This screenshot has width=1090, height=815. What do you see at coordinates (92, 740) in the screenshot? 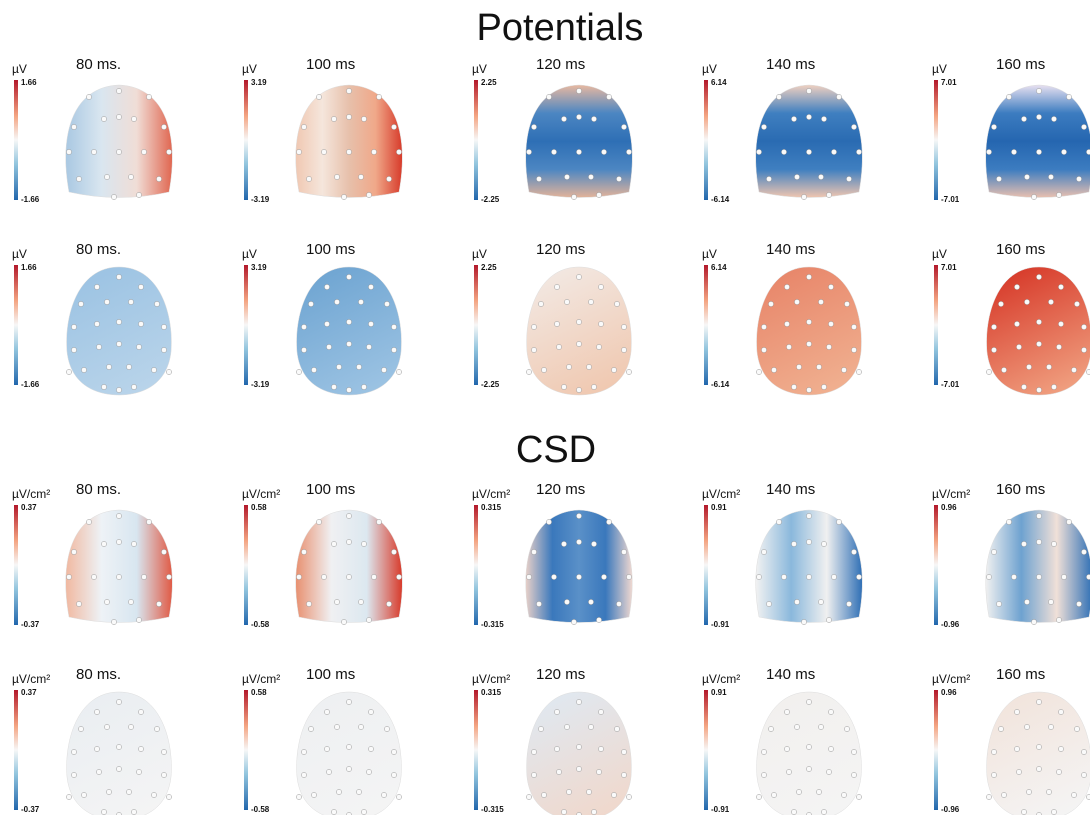
I see `head-panel: µV/cm² 80 ms. 0.37 -0.37` at bounding box center [92, 740].